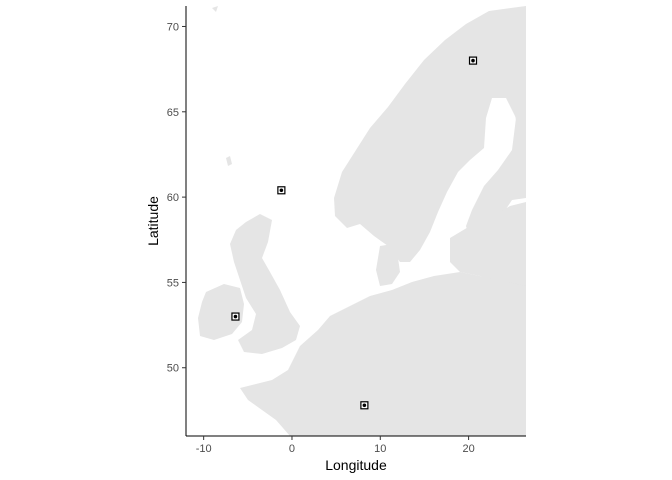 Image resolution: width=672 pixels, height=480 pixels. I want to click on land-finland-russia, so click(511, 101).